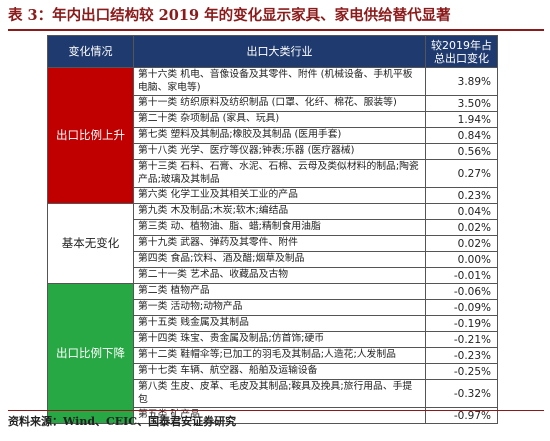 This screenshot has width=550, height=441. I want to click on table-row: 第六类 化学工业及其相关工业的产品 0.23%, so click(273, 195).